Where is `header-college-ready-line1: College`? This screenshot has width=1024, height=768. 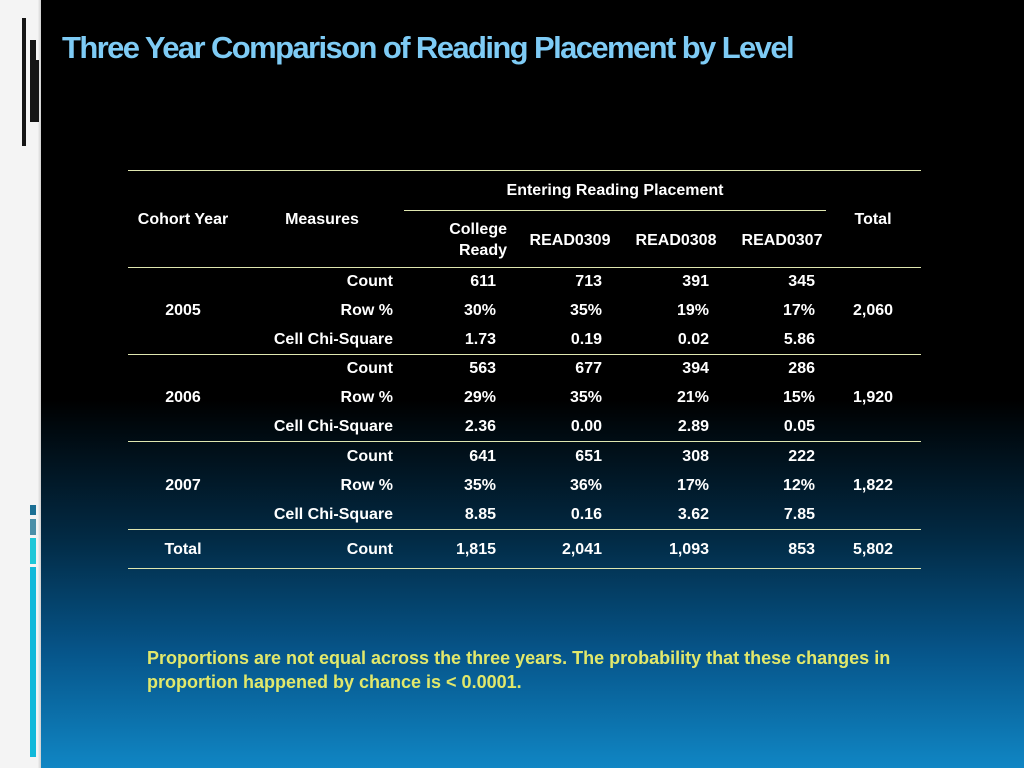 header-college-ready-line1: College is located at coordinates (478, 229).